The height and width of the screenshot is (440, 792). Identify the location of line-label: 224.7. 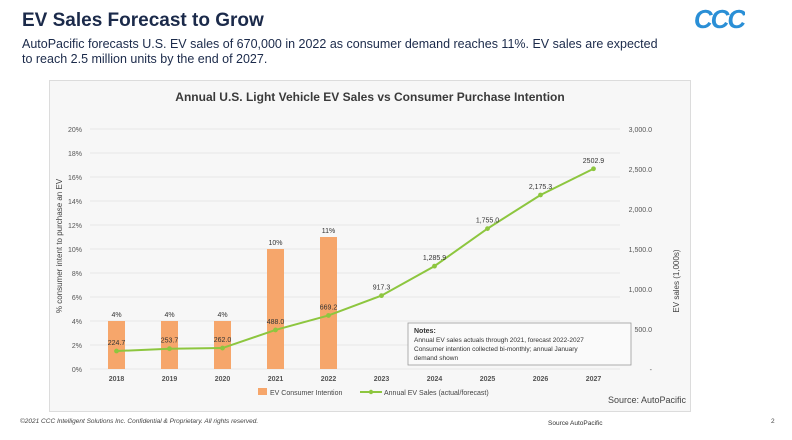
(117, 343).